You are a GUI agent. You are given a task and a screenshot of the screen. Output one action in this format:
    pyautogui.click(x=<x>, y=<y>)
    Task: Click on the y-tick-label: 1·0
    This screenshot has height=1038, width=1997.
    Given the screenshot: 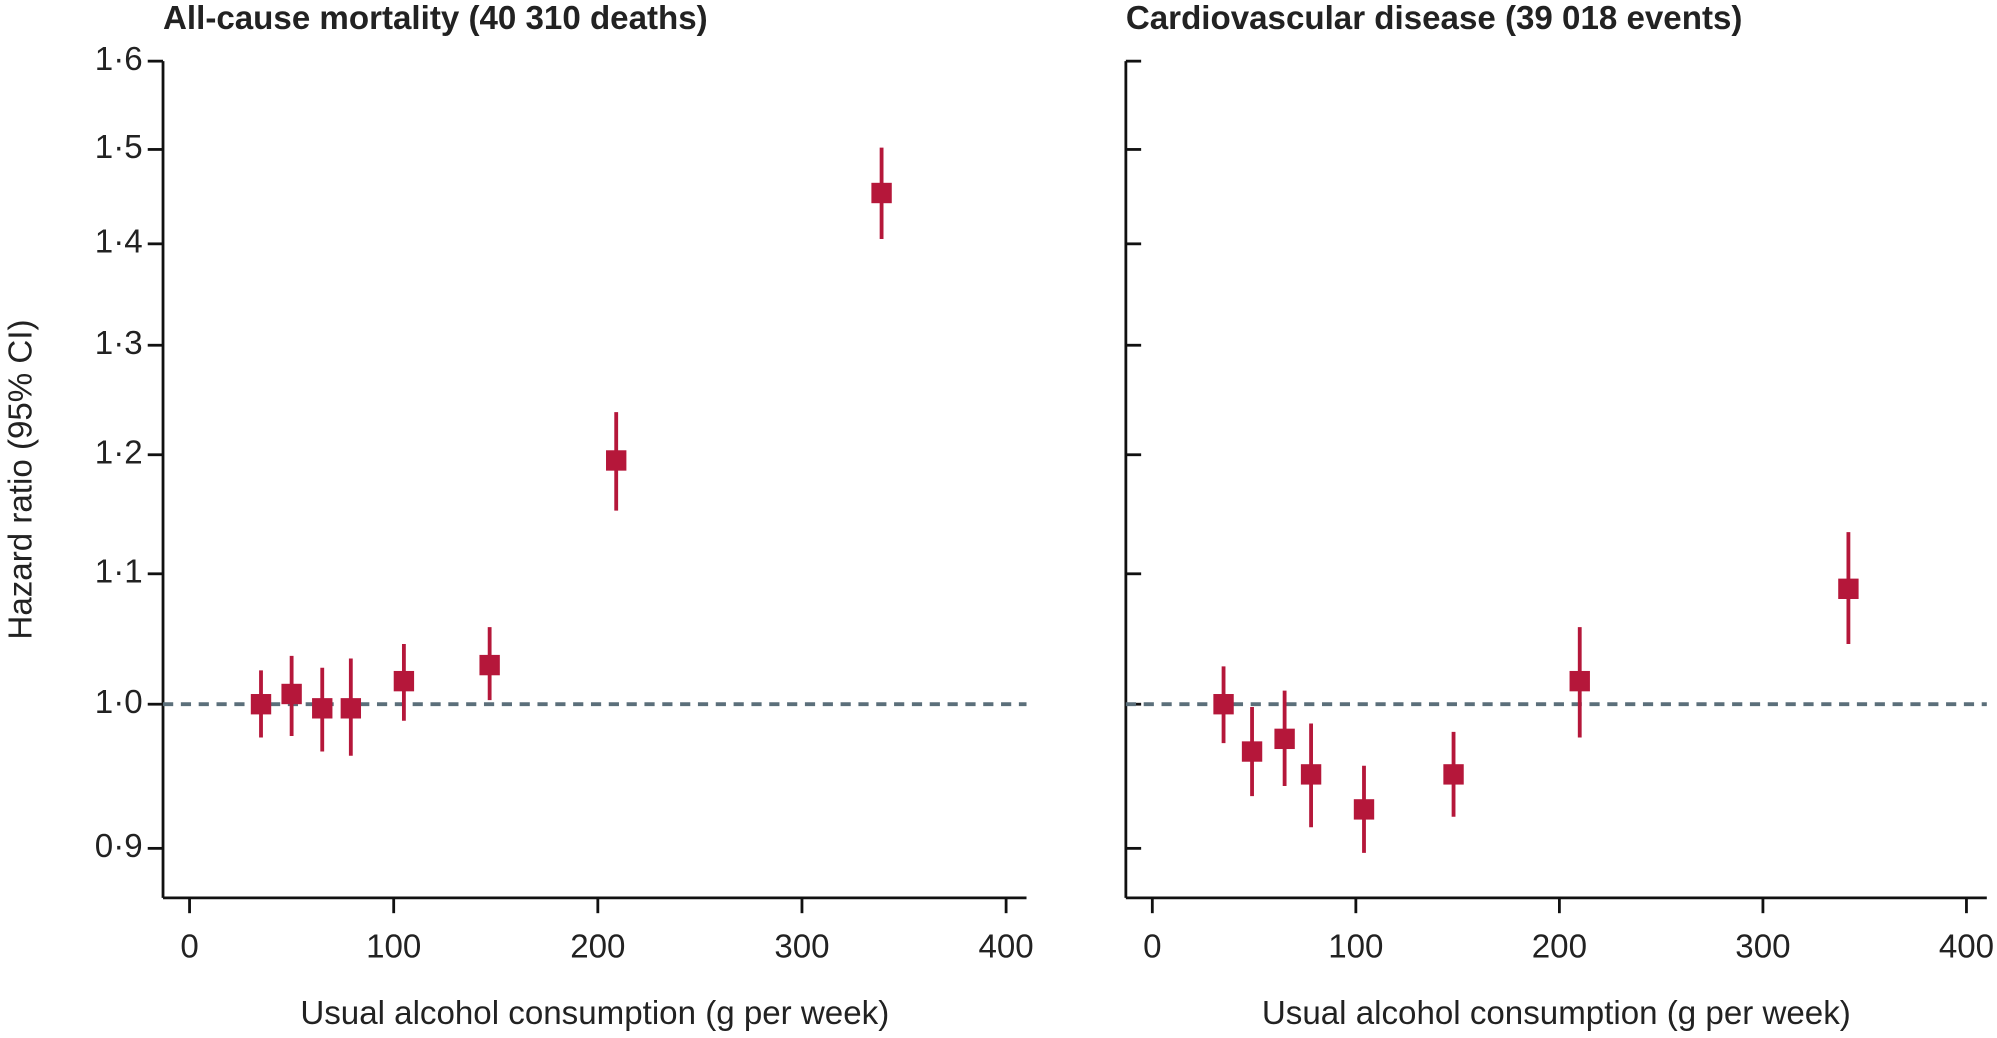 What is the action you would take?
    pyautogui.click(x=119, y=702)
    